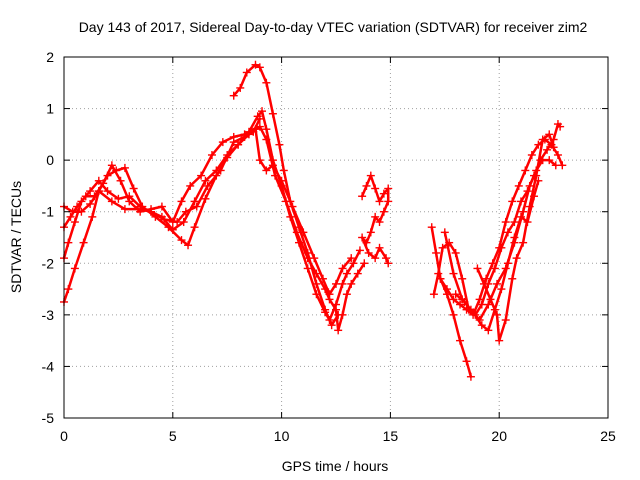 This screenshot has height=480, width=640. Describe the element at coordinates (48, 315) in the screenshot. I see `y-tick-label: -3` at that location.